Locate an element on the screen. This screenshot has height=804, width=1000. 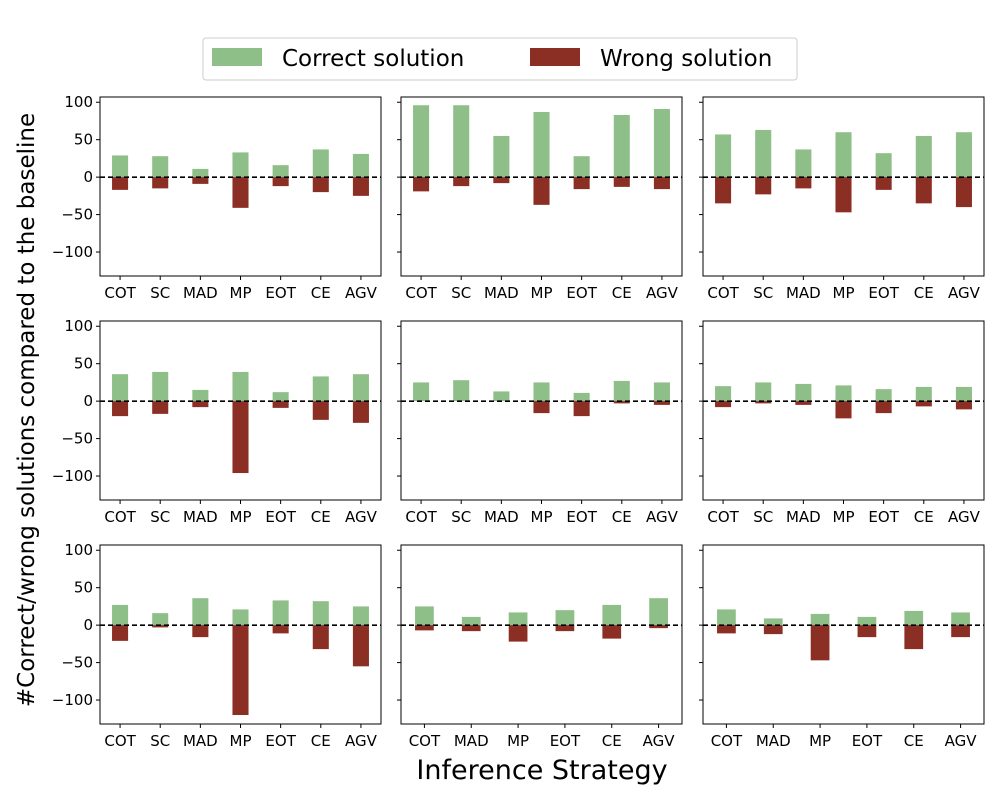
subplot-1: 100 50 0 −50 −100 COT SC MAD MP EOT CE AGV is located at coordinates (217, 197).